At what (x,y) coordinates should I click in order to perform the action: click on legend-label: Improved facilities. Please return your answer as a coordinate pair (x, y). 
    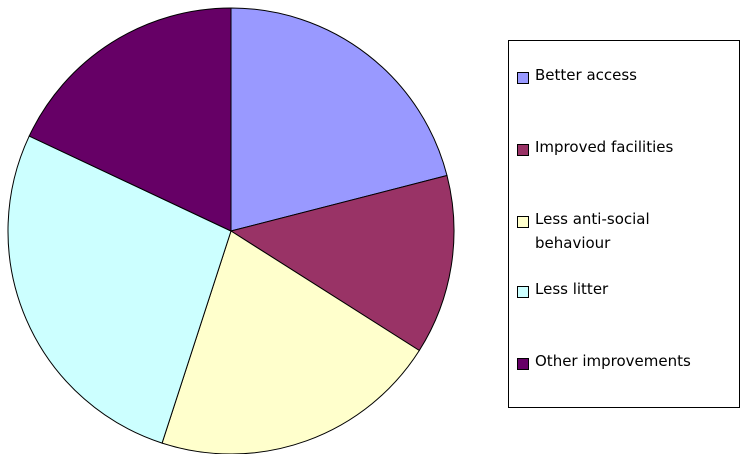
    Looking at the image, I should click on (604, 147).